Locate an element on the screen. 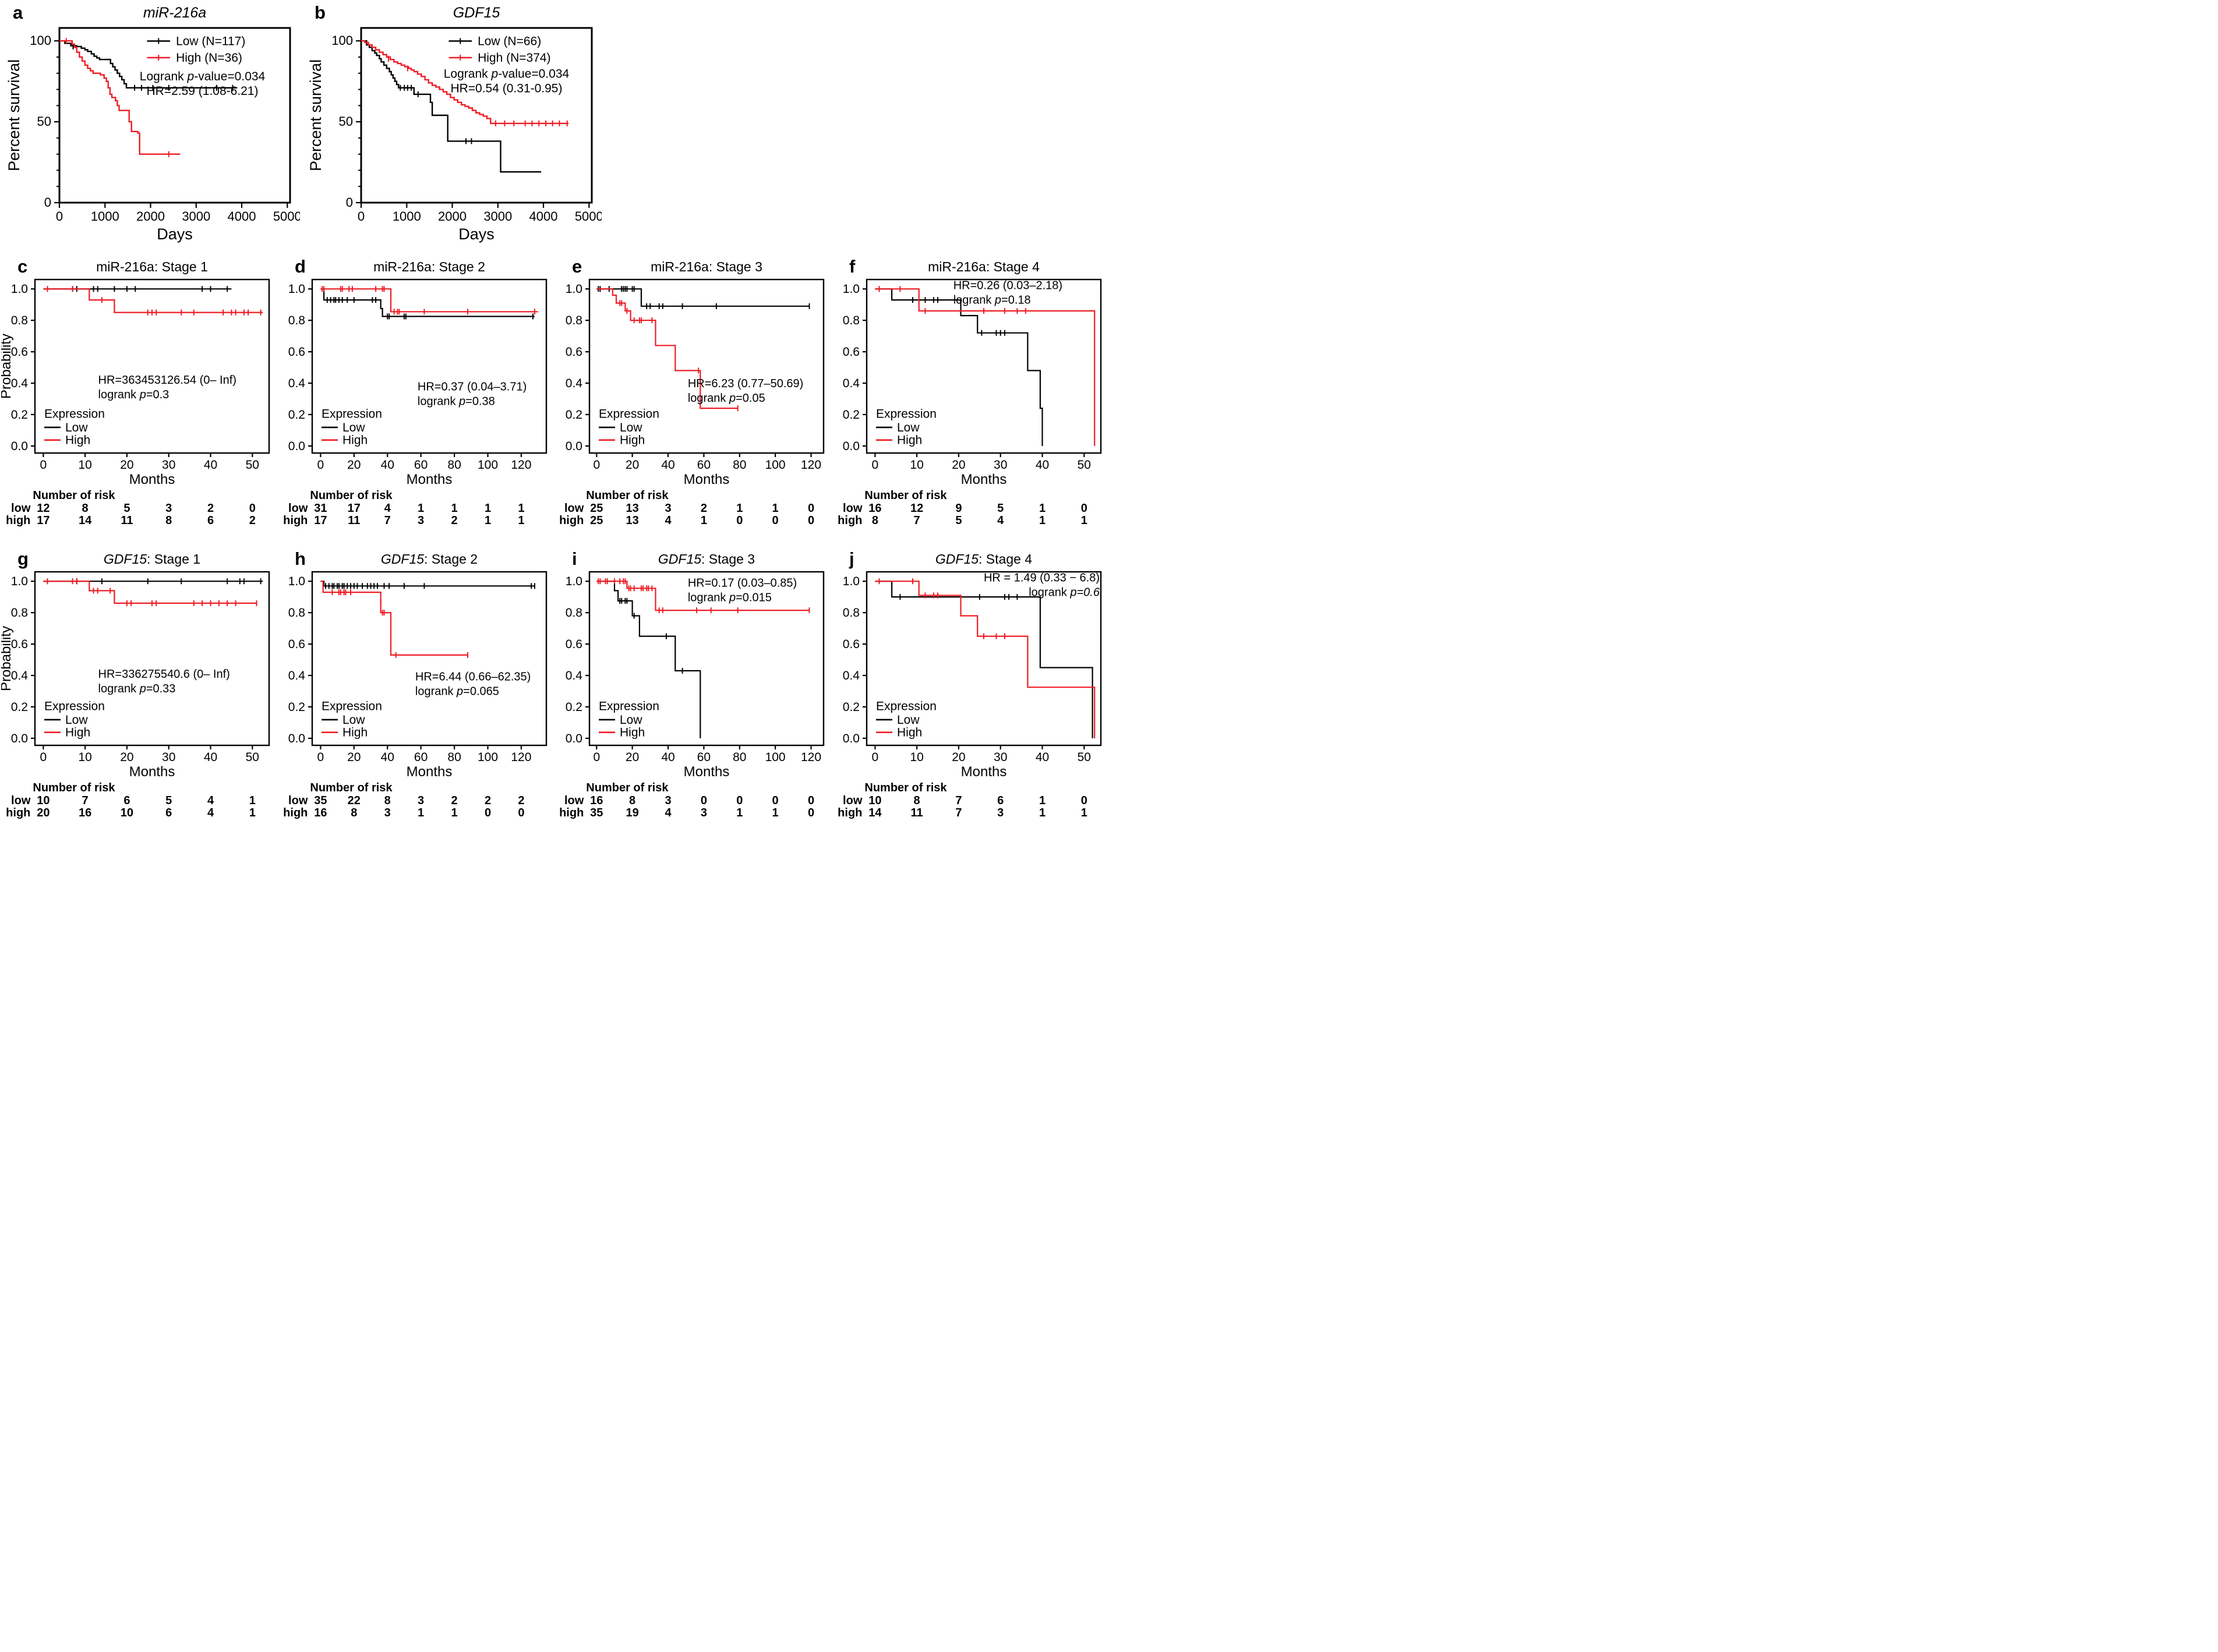  svg-text: HR=0.26 (0.03–2.18) is located at coordinates (1008, 285).